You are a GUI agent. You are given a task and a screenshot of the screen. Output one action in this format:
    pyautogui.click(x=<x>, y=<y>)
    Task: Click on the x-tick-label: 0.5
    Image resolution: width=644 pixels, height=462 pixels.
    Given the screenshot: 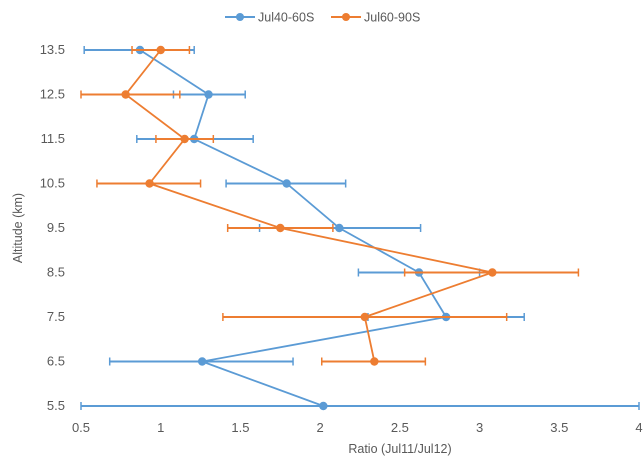 What is the action you would take?
    pyautogui.click(x=81, y=427)
    